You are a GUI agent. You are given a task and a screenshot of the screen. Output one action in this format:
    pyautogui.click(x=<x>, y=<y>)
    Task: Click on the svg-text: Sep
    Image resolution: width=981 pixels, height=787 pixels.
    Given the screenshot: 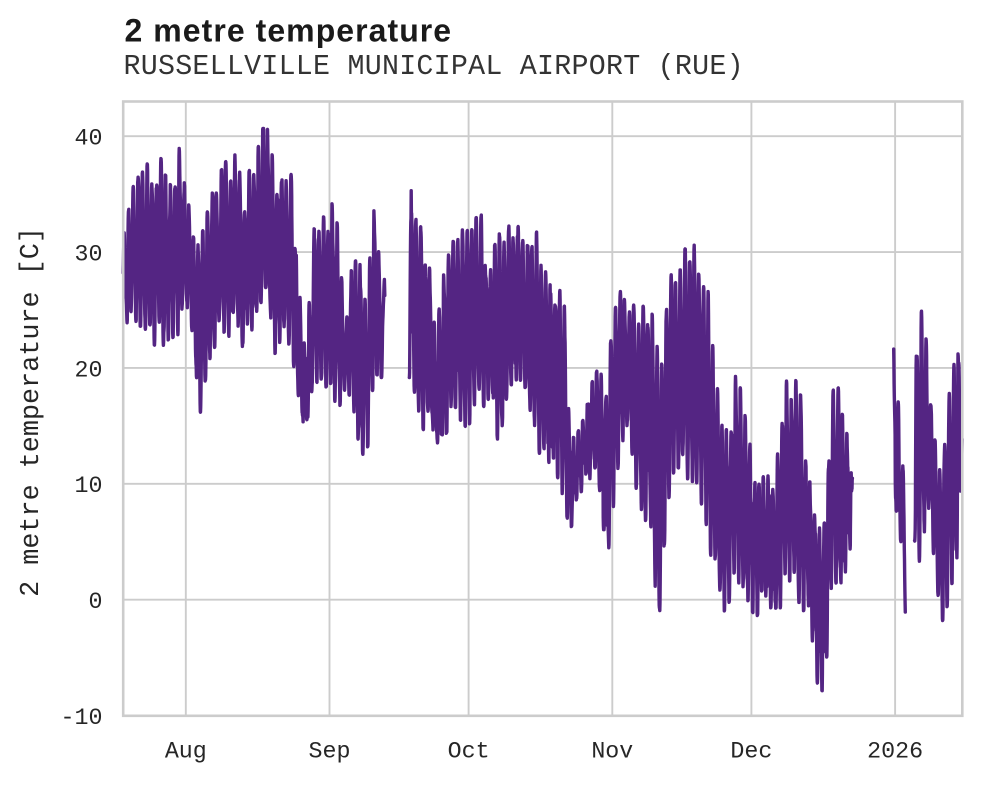 What is the action you would take?
    pyautogui.click(x=330, y=752)
    